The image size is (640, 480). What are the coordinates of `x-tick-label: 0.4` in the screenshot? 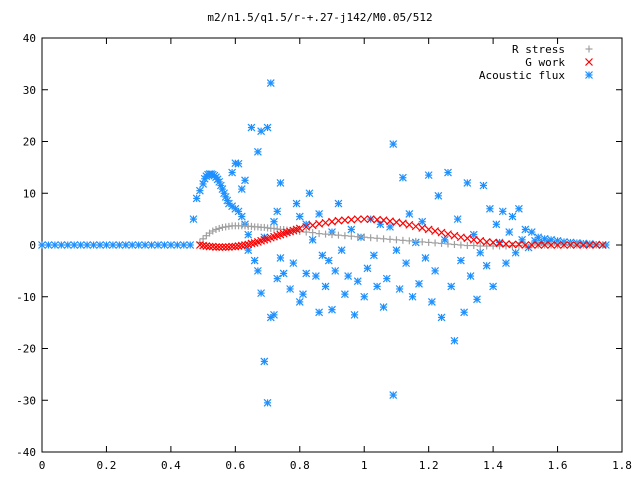 It's located at (171, 465).